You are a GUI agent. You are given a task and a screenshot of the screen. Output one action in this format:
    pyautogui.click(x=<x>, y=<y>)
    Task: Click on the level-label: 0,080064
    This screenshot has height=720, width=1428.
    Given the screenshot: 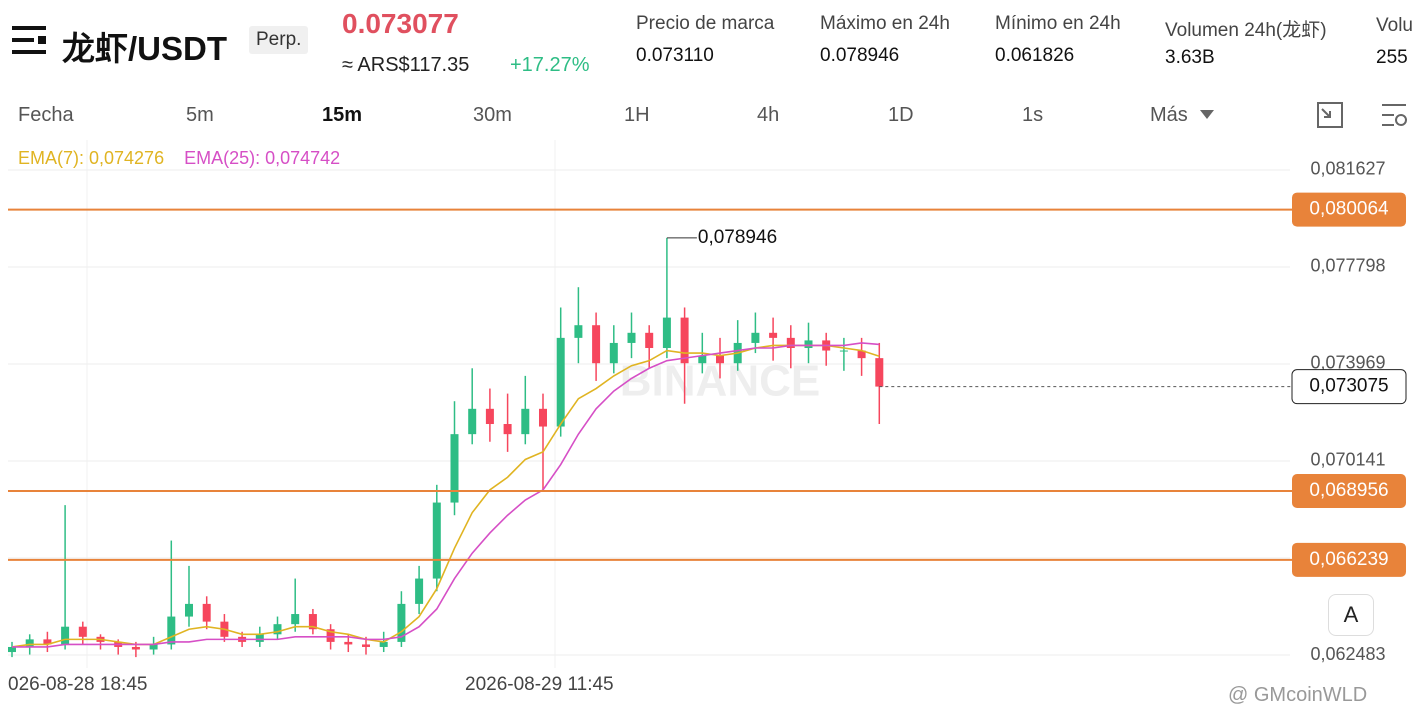 What is the action you would take?
    pyautogui.click(x=1349, y=209)
    